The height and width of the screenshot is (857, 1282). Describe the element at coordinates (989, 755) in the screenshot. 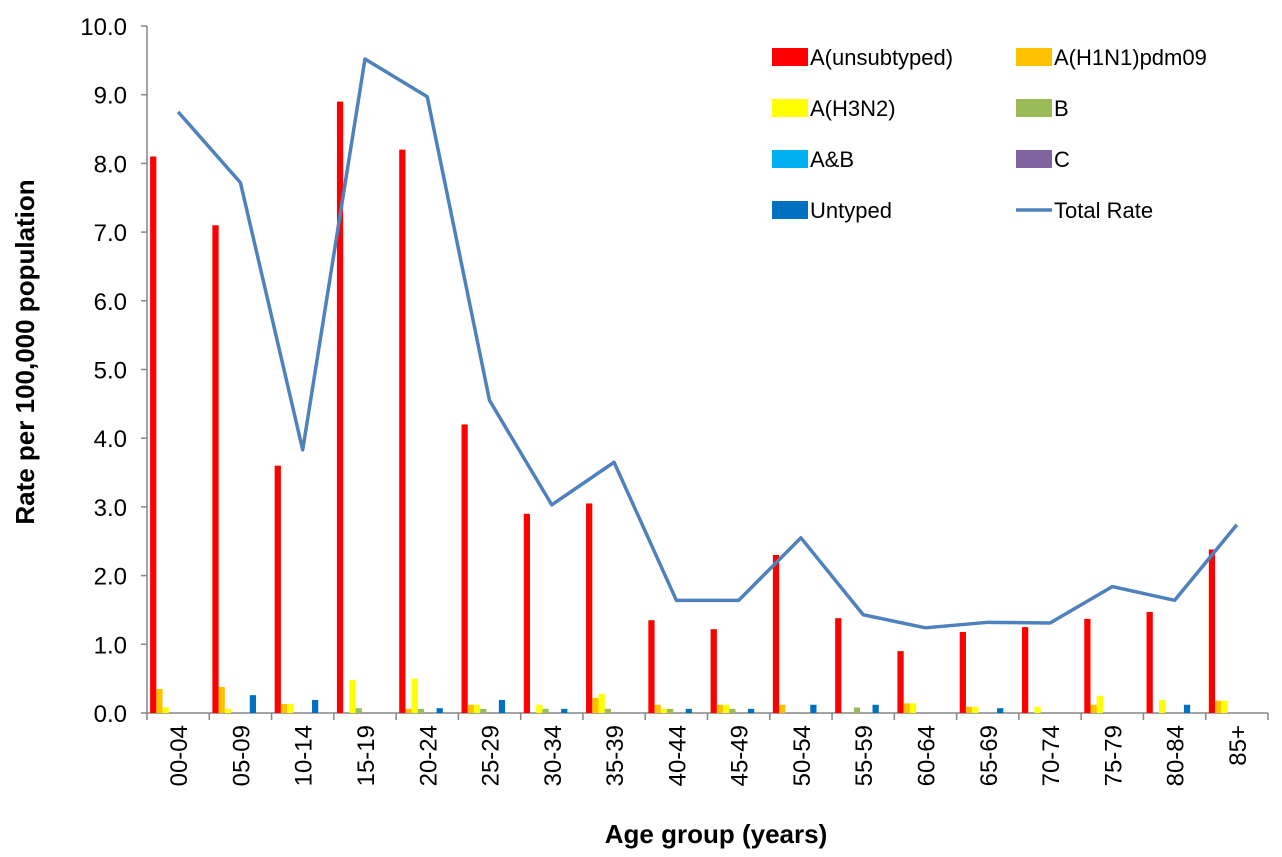

I see `x-tick-label: 65-69` at that location.